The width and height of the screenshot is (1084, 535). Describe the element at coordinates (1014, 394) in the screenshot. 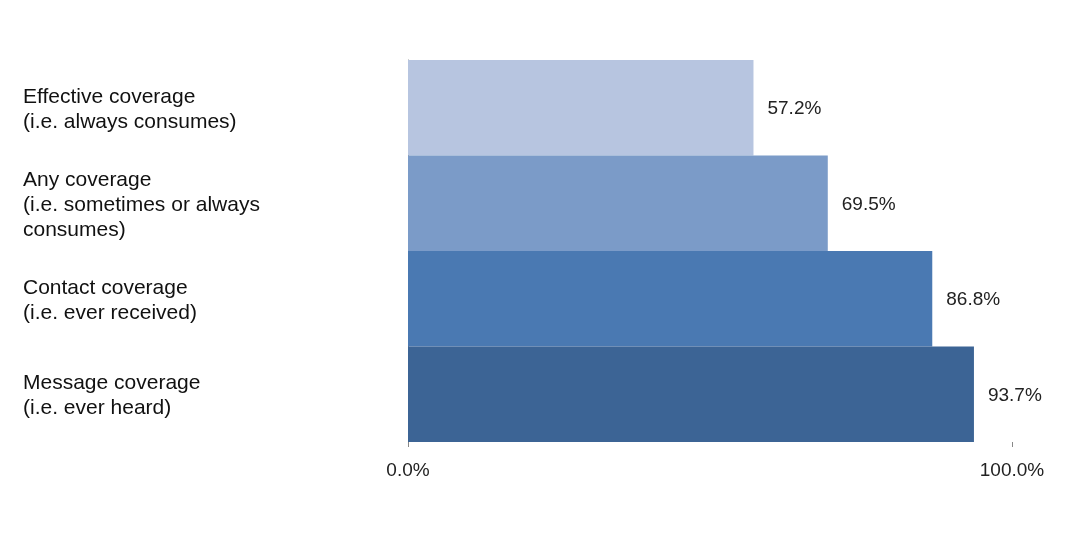

I see `data-label: 93.7%` at that location.